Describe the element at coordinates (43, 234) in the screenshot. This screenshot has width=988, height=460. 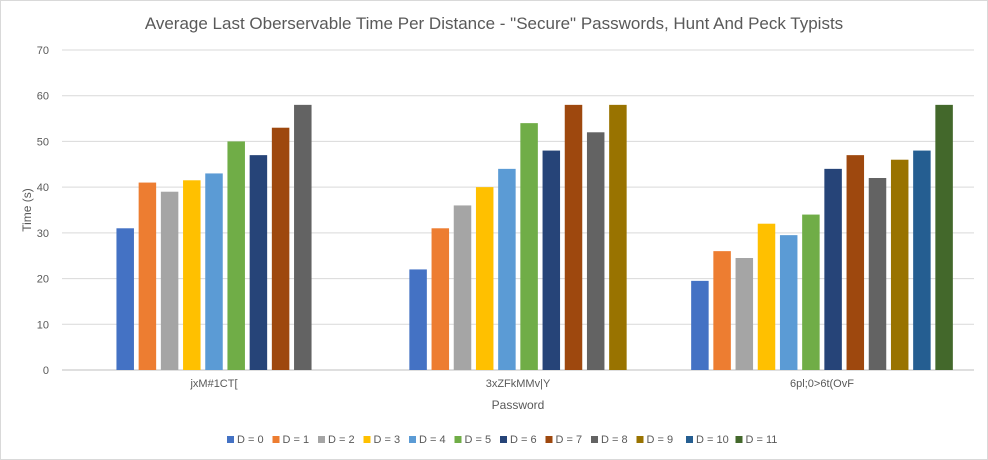
I see `y-tick-label: 30` at that location.